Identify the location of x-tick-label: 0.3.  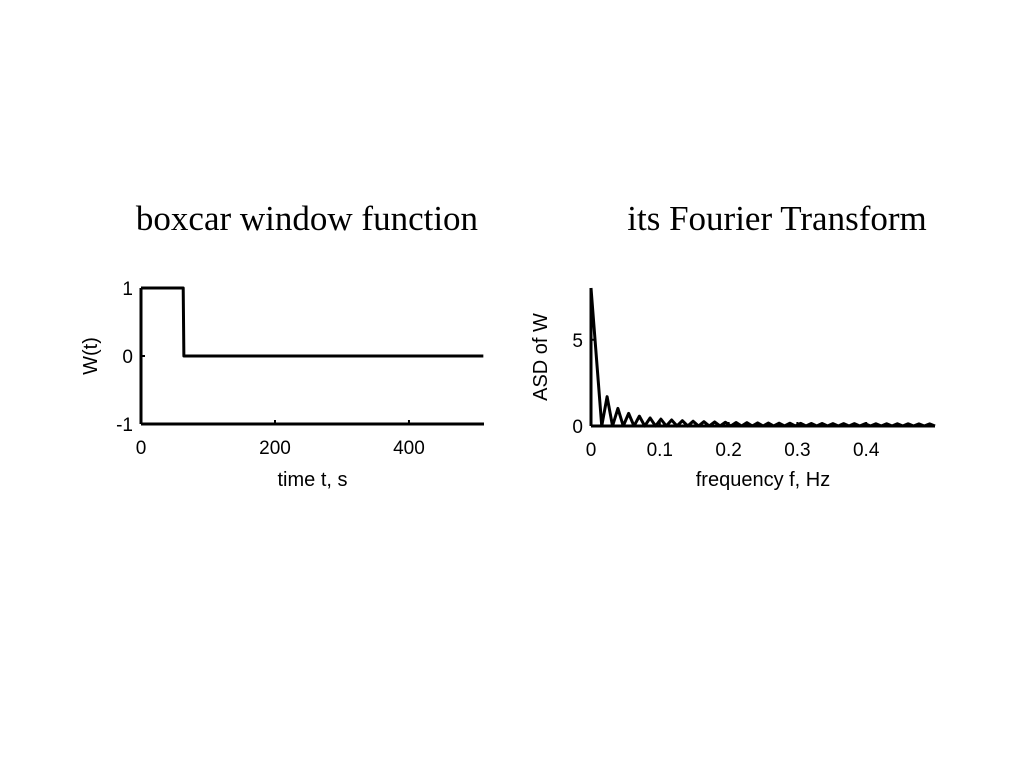
(797, 450).